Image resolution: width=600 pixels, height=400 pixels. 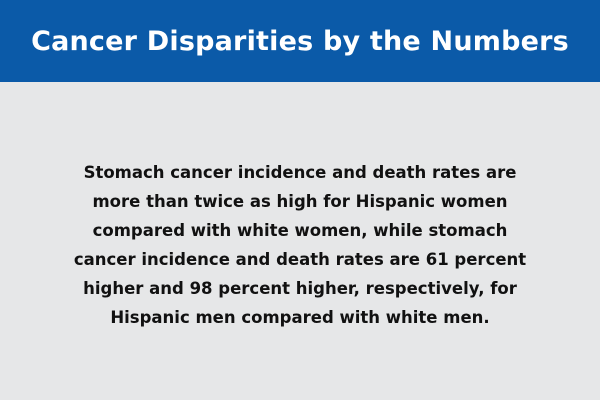 I want to click on page-title: Cancer Disparities by the Numbers, so click(x=300, y=41).